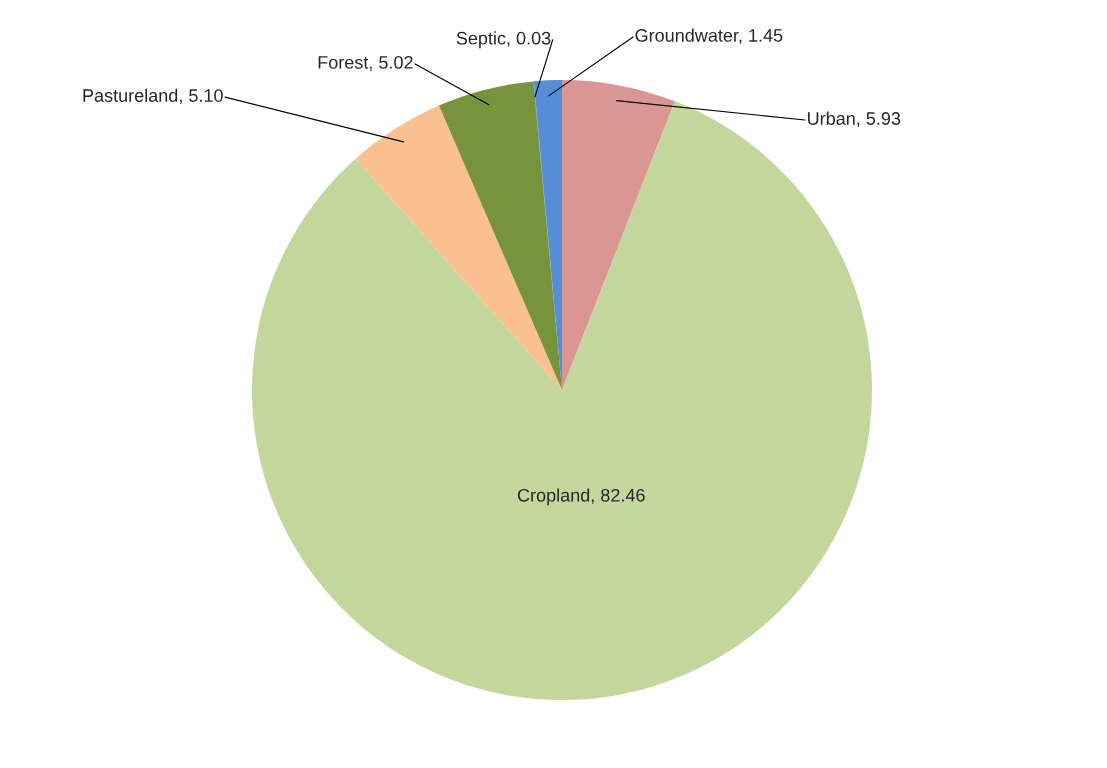 Image resolution: width=1107 pixels, height=768 pixels. I want to click on slice-label: Septic, 0.03, so click(503, 40).